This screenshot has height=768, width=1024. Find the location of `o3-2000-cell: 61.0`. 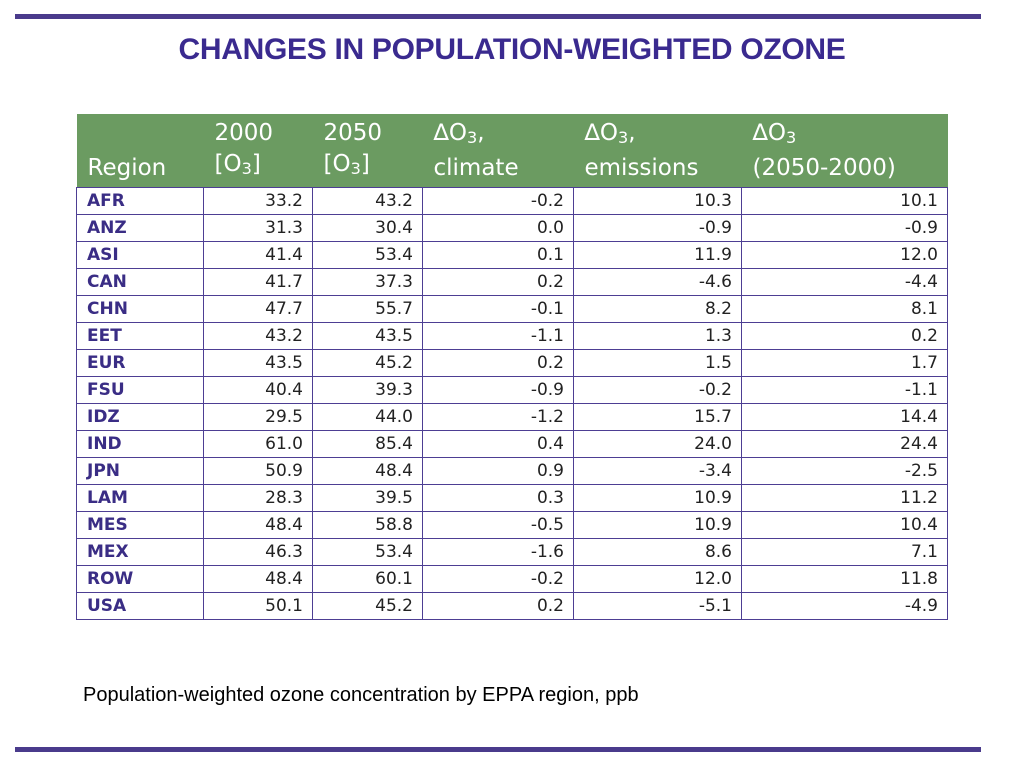

o3-2000-cell: 61.0 is located at coordinates (258, 444).